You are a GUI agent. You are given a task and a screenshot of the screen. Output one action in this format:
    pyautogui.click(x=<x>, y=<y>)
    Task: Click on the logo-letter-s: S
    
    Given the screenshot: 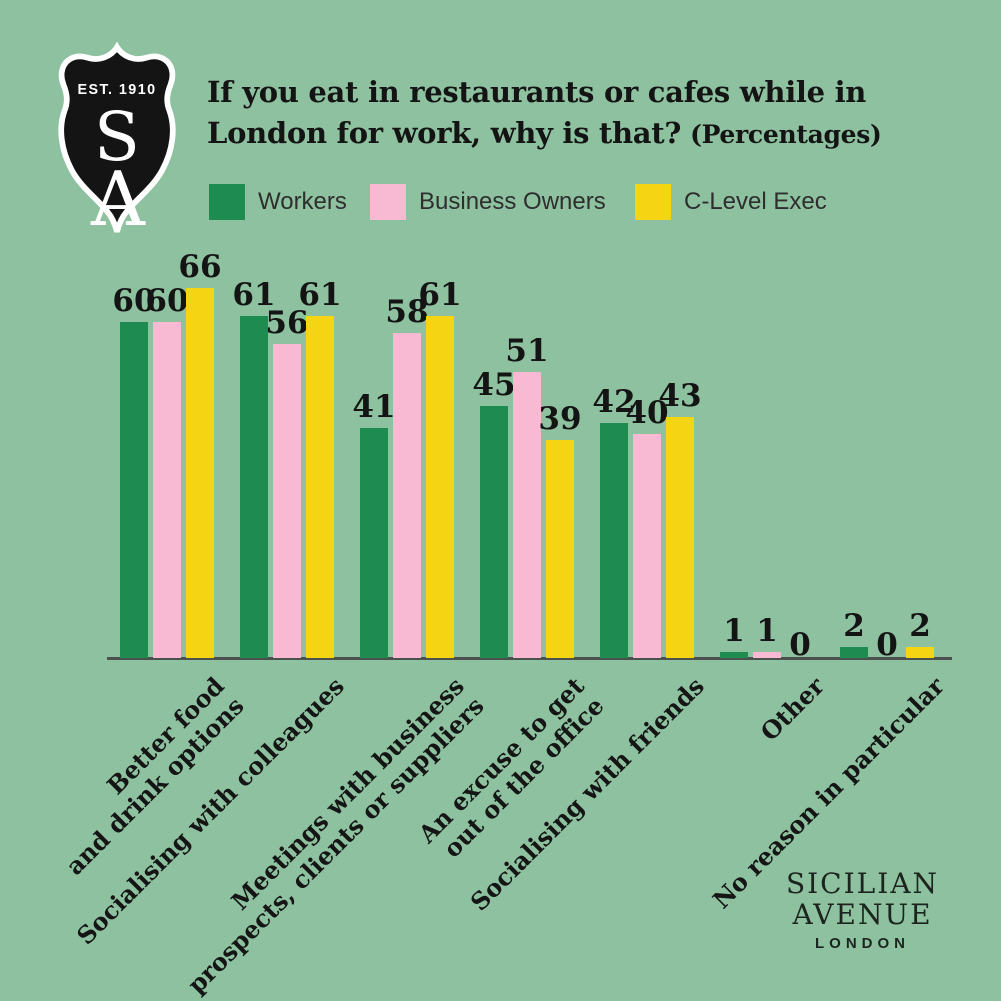 What is the action you would take?
    pyautogui.click(x=117, y=137)
    